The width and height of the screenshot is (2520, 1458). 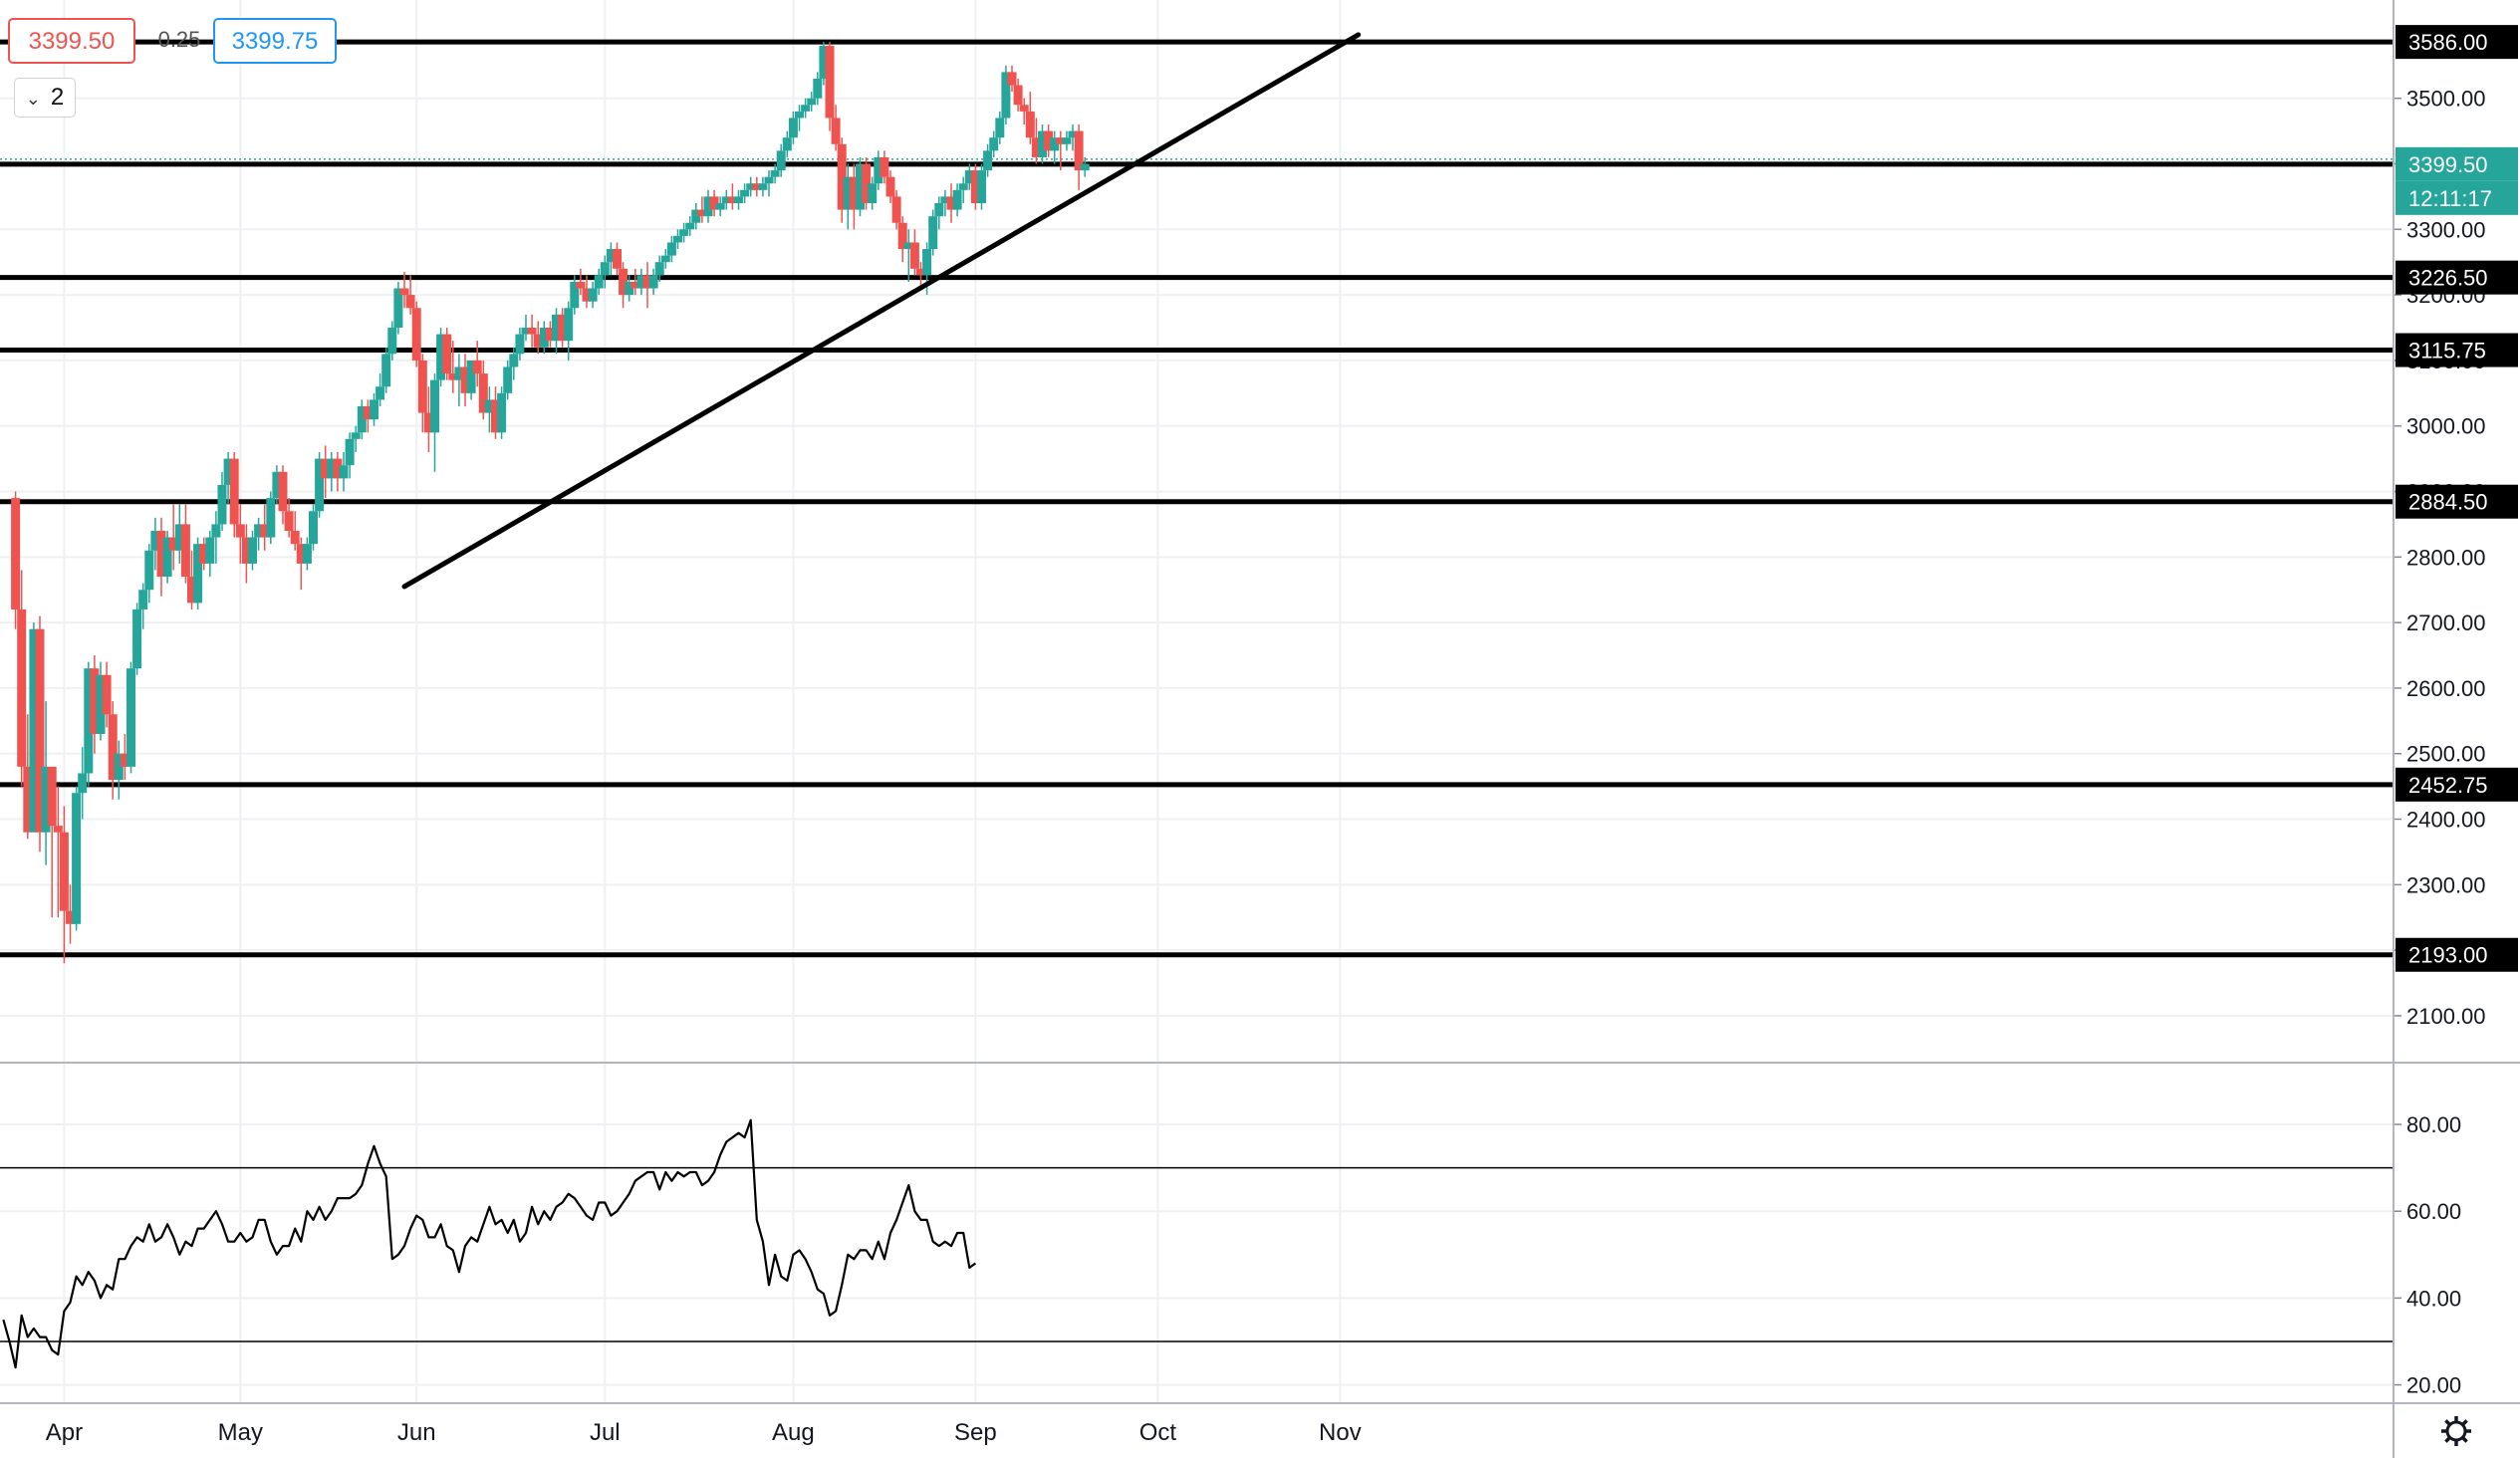 What do you see at coordinates (2446, 755) in the screenshot?
I see `price-tick-label: 2500.00` at bounding box center [2446, 755].